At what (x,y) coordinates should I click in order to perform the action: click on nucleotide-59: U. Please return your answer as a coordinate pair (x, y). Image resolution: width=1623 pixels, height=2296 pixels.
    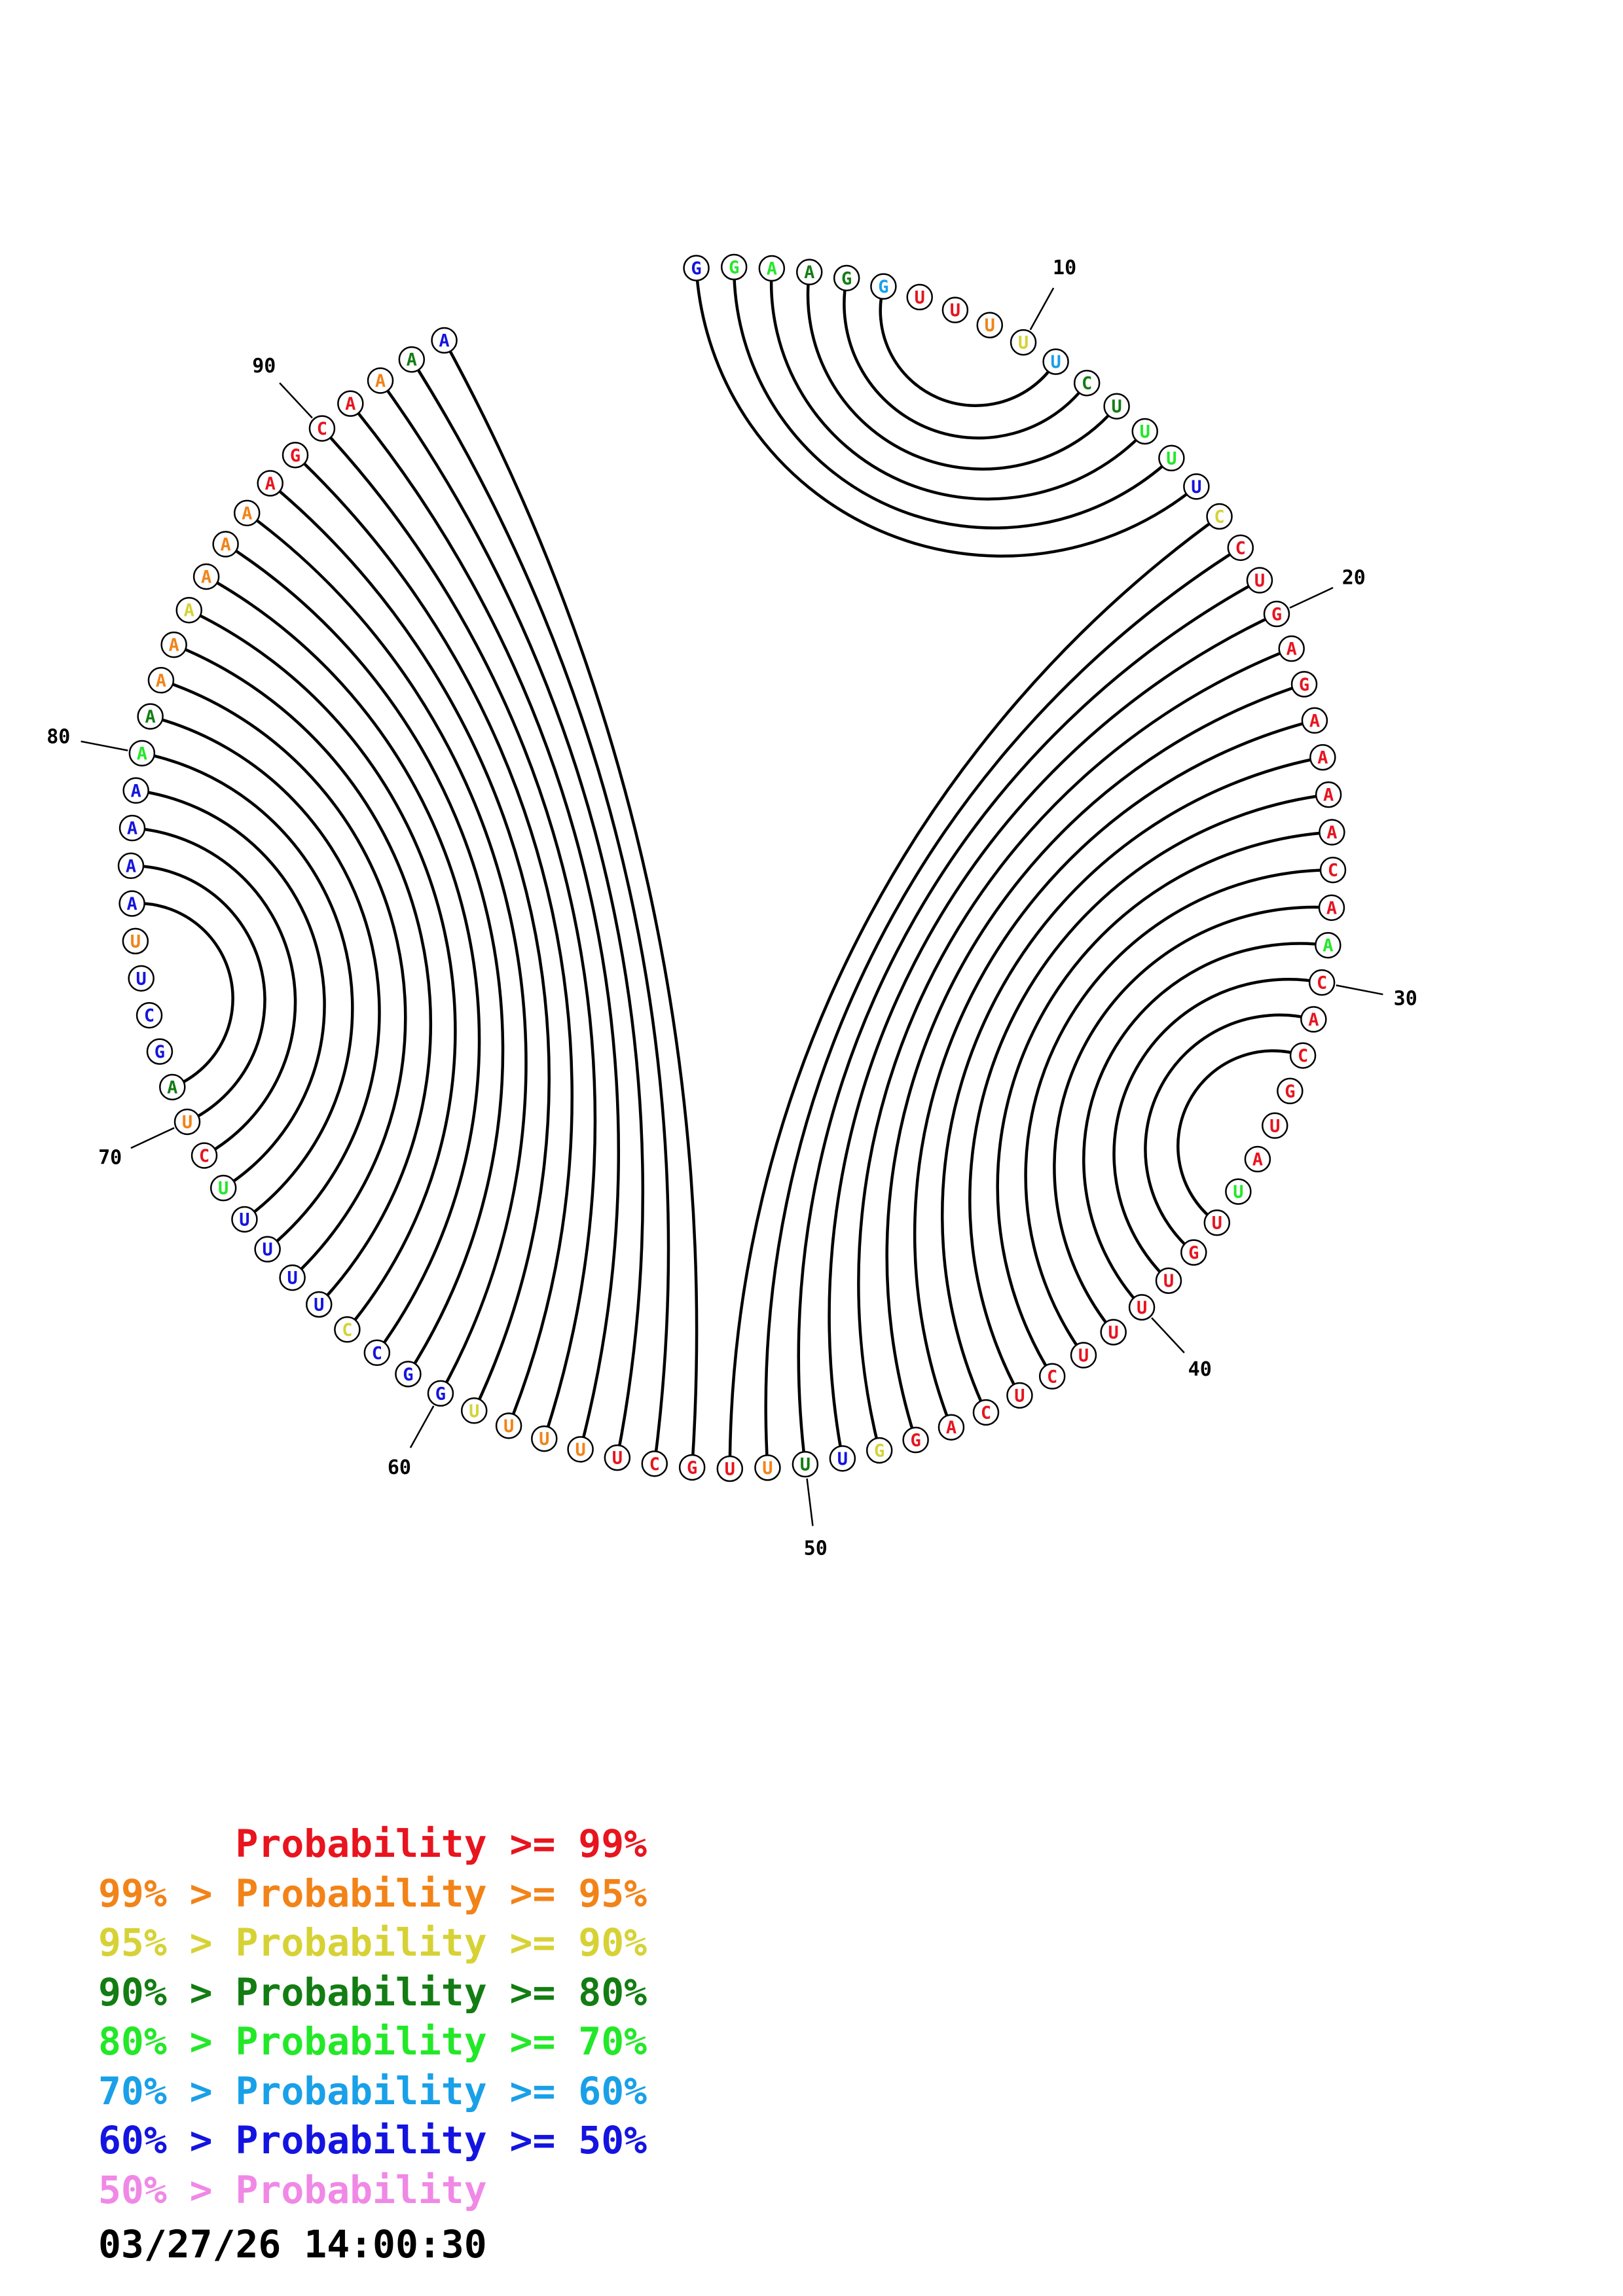
    Looking at the image, I should click on (474, 1410).